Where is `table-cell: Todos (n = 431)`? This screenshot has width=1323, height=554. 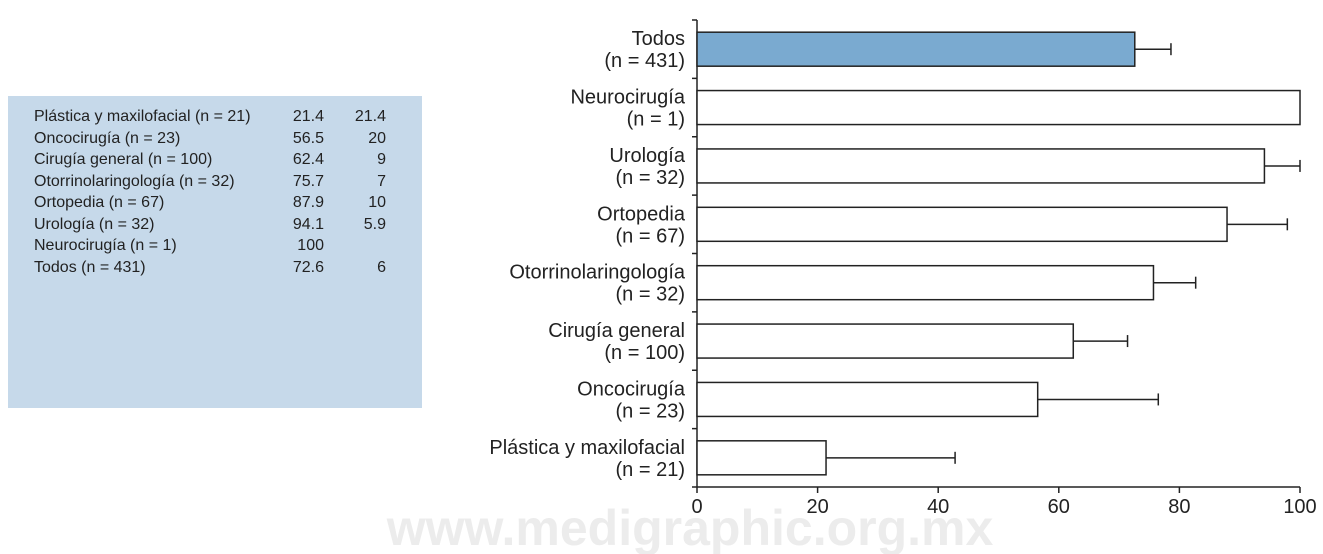 table-cell: Todos (n = 431) is located at coordinates (90, 267).